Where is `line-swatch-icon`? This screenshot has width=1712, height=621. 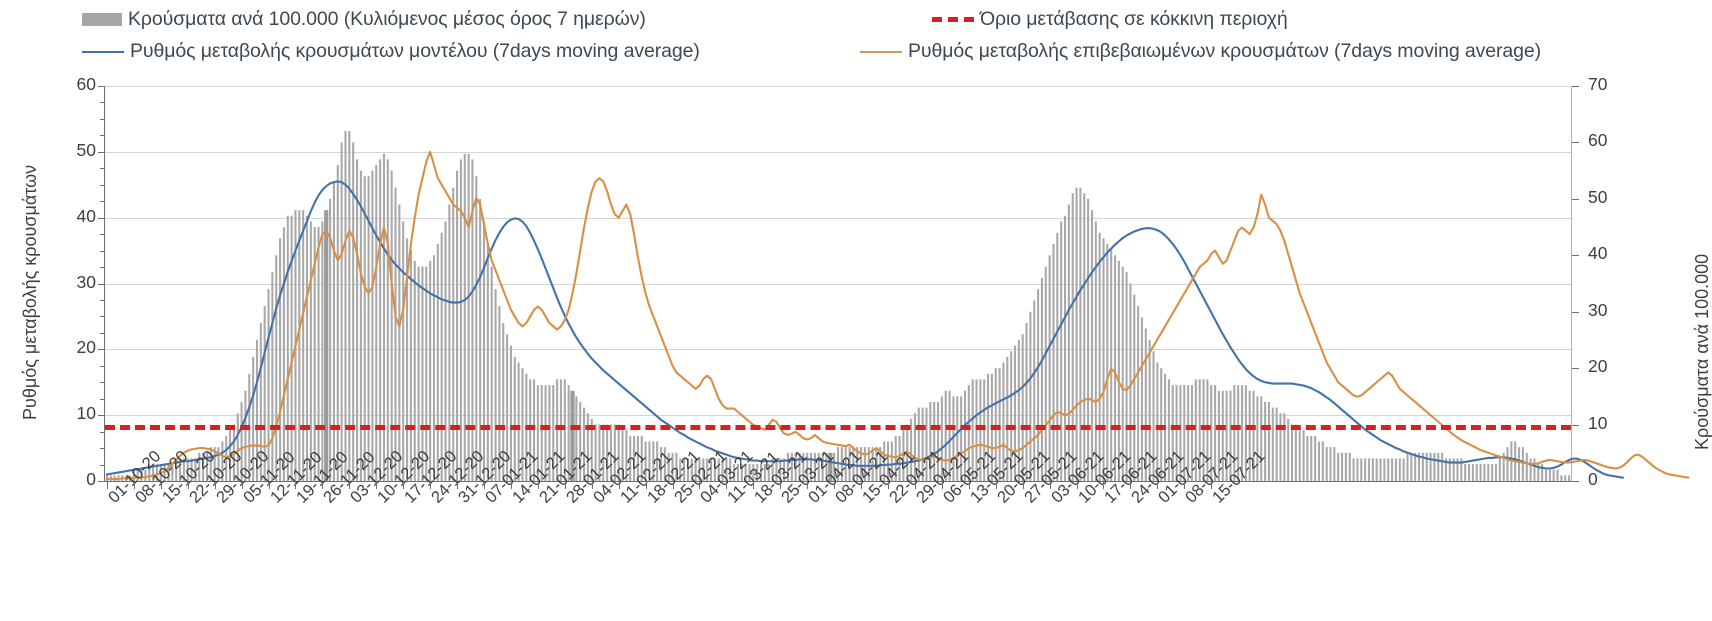
line-swatch-icon is located at coordinates (103, 51).